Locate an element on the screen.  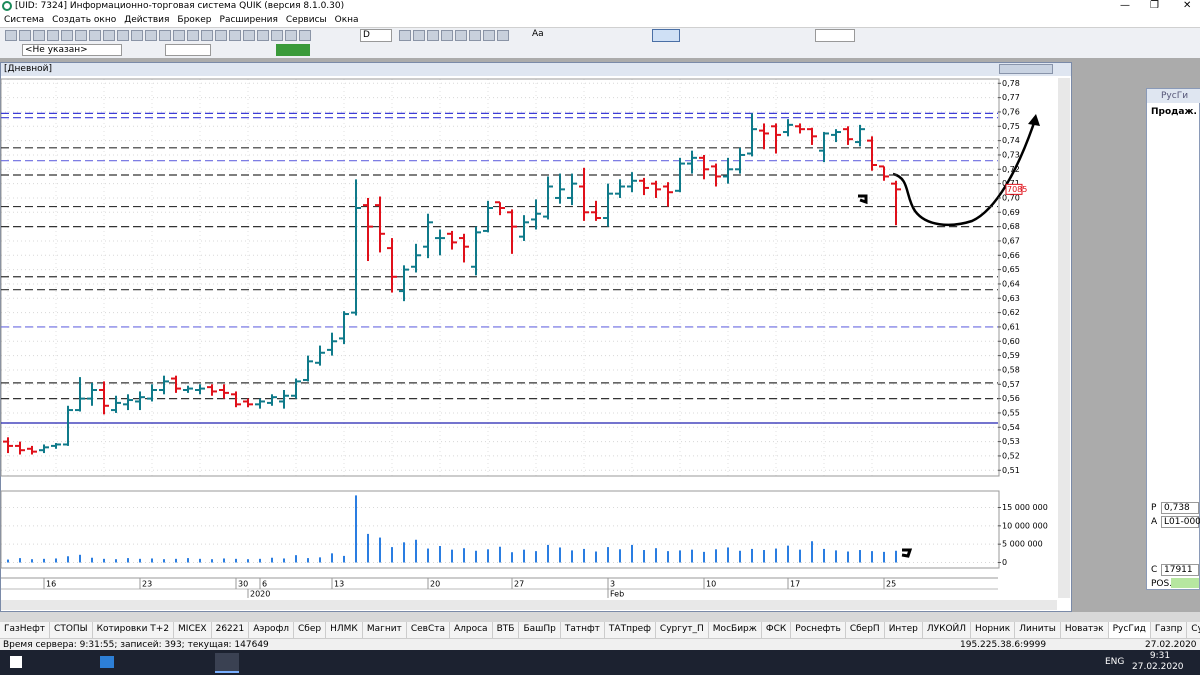
export-icons is located at coordinates (293, 50).